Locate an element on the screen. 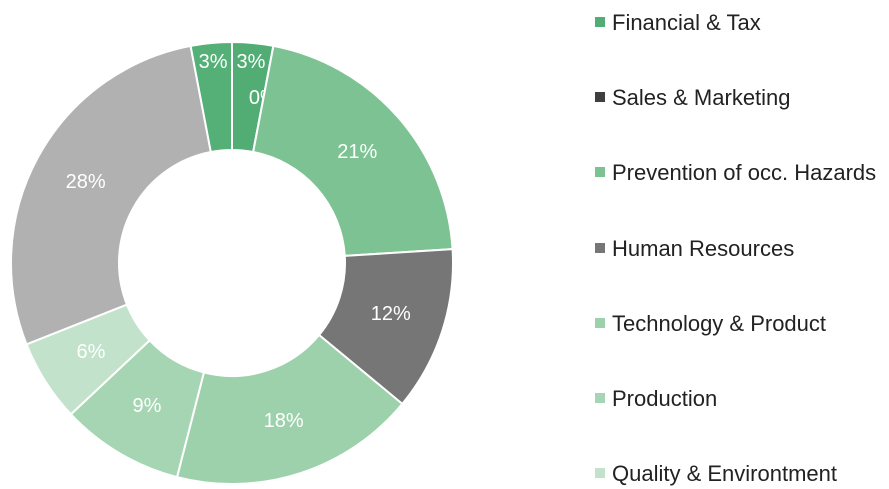  legend-item: Financial & Tax is located at coordinates (740, 22).